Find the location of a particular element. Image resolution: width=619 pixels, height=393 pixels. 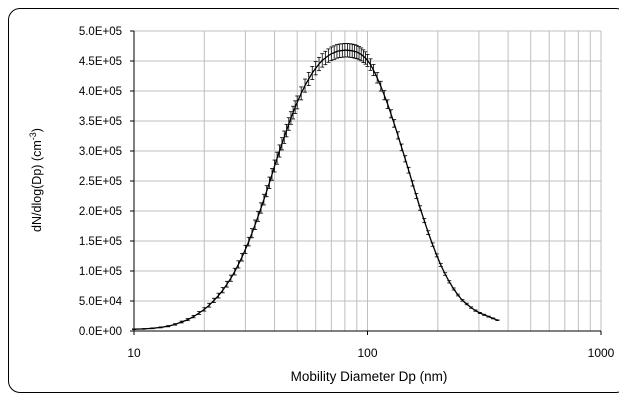

y-tick-label: 2.5E+05 is located at coordinates (100, 182).